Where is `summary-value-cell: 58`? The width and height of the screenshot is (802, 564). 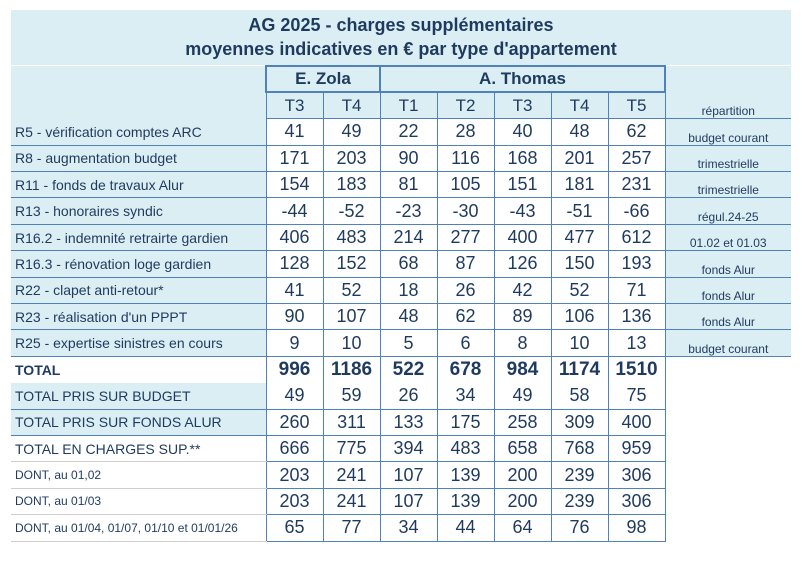 summary-value-cell: 58 is located at coordinates (579, 396).